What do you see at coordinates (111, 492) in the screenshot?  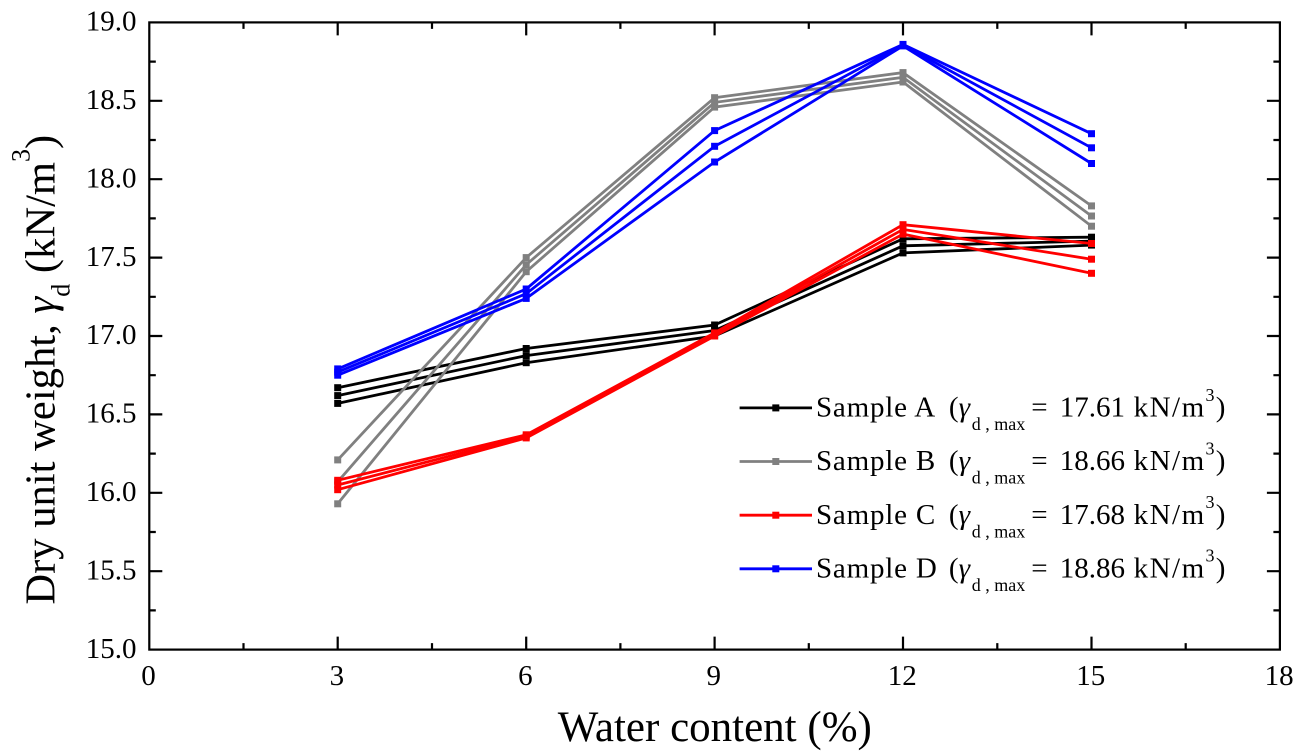 I see `svg-text: 16.0` at bounding box center [111, 492].